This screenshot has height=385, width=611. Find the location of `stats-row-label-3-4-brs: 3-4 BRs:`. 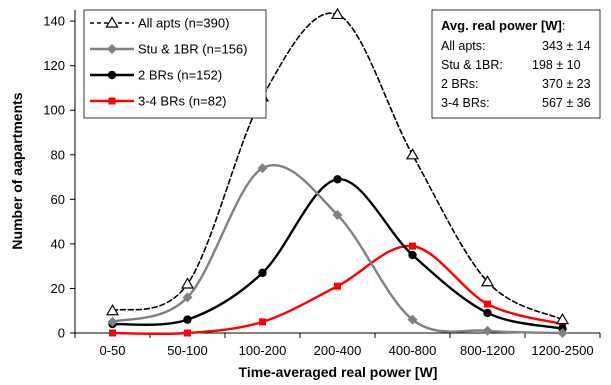

stats-row-label-3-4-brs: 3-4 BRs: is located at coordinates (465, 103).